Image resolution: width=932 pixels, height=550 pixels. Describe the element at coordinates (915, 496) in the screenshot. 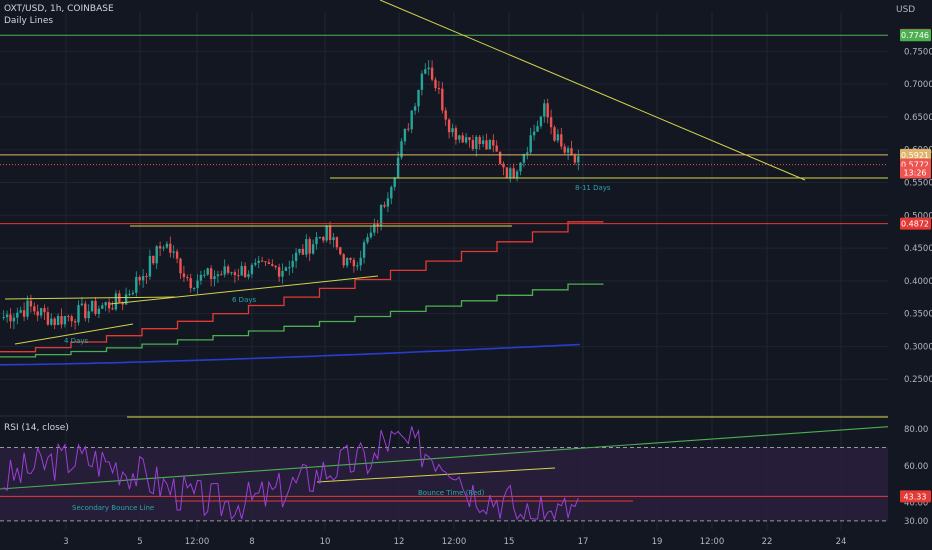

I see `rsi-value-tag` at that location.